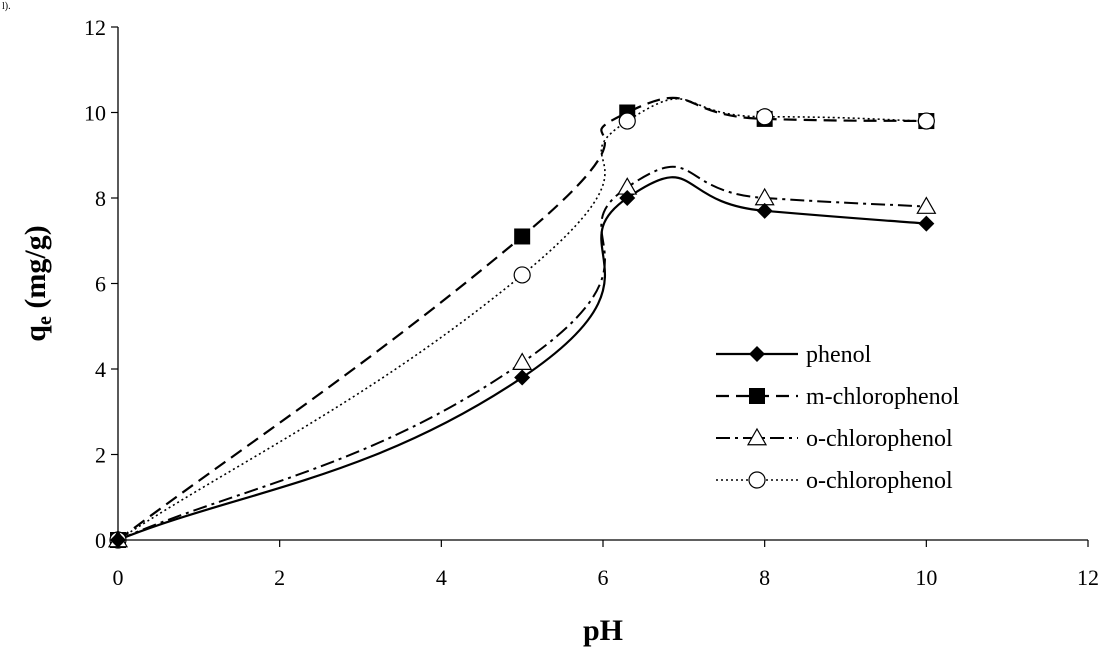 The width and height of the screenshot is (1105, 650). What do you see at coordinates (95, 113) in the screenshot?
I see `y-tick-label: 10` at bounding box center [95, 113].